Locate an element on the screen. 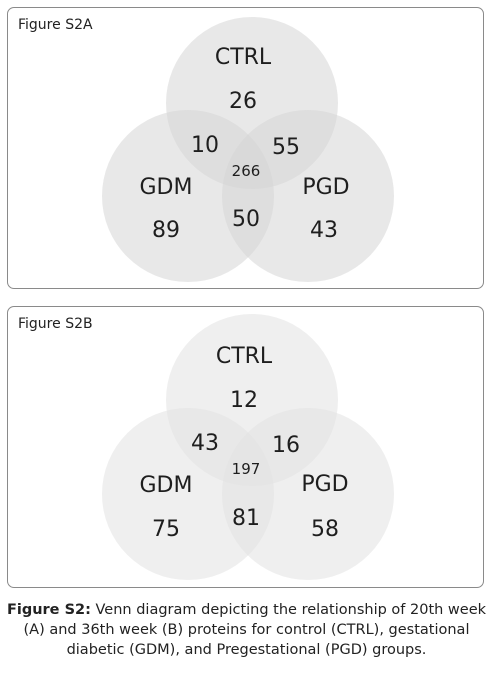 Image resolution: width=493 pixels, height=673 pixels. count-gdm-only: 89 is located at coordinates (166, 230).